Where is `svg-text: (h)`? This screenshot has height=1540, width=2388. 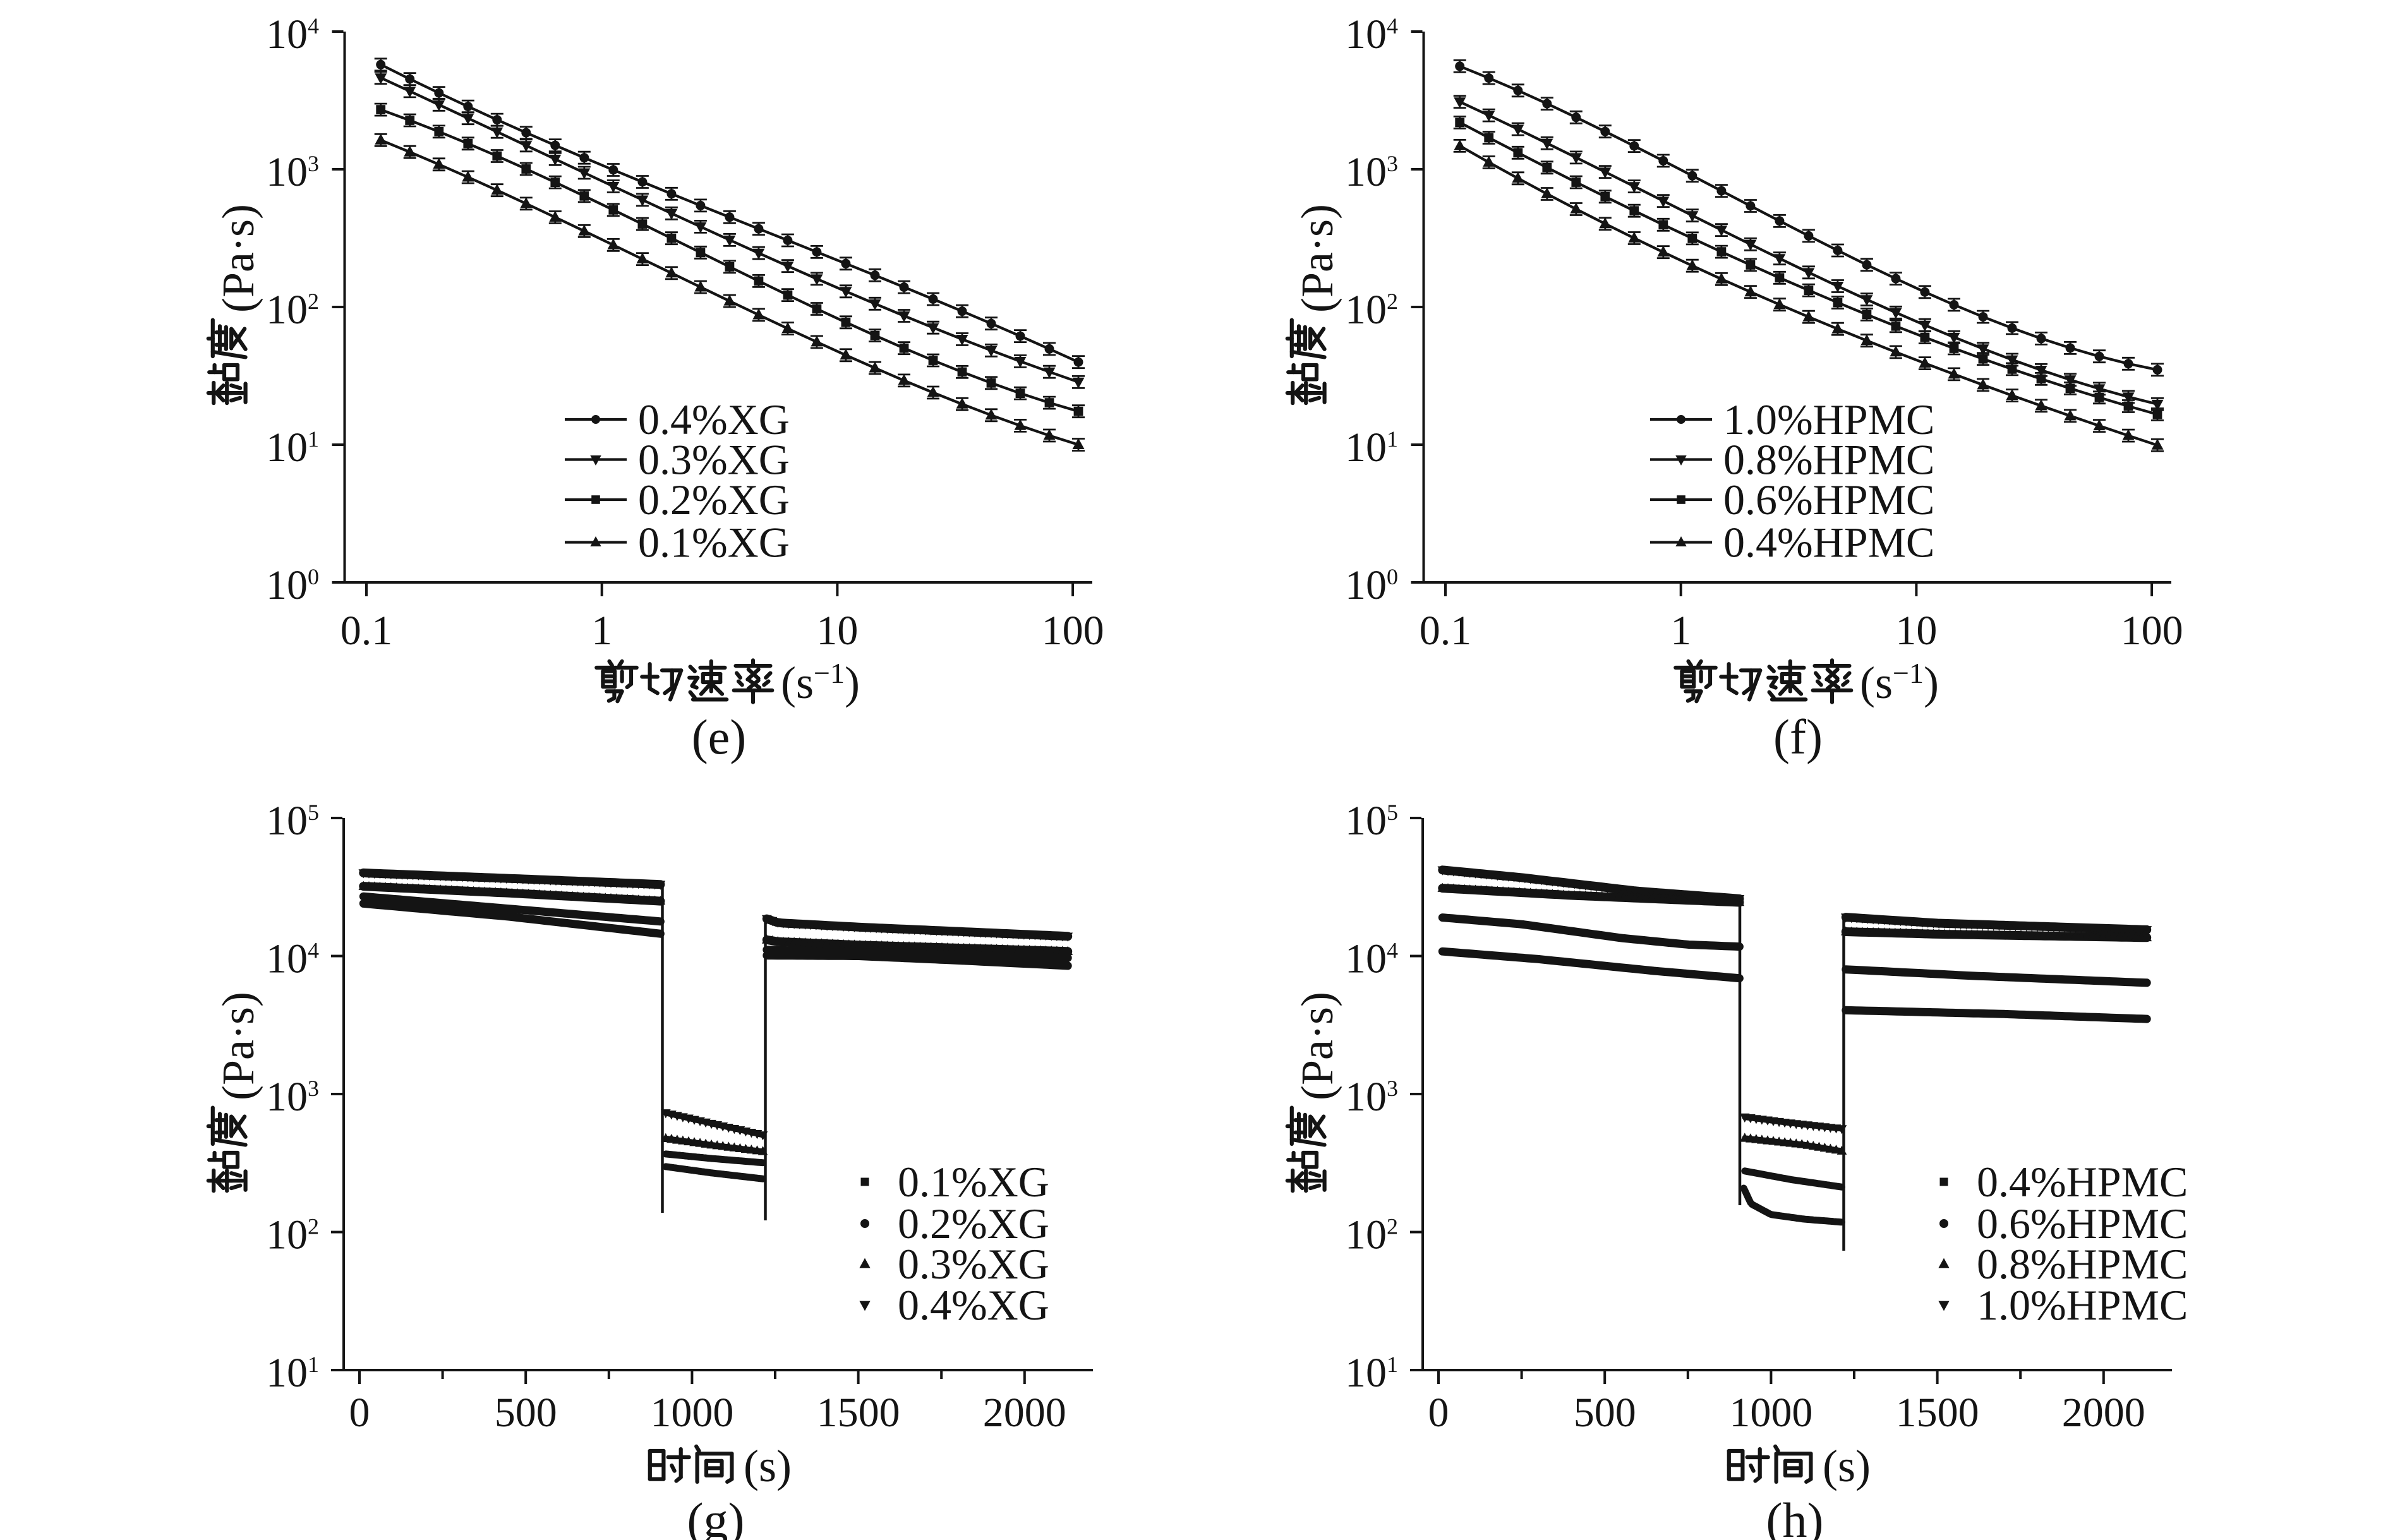 svg-text: (h) is located at coordinates (1795, 1516).